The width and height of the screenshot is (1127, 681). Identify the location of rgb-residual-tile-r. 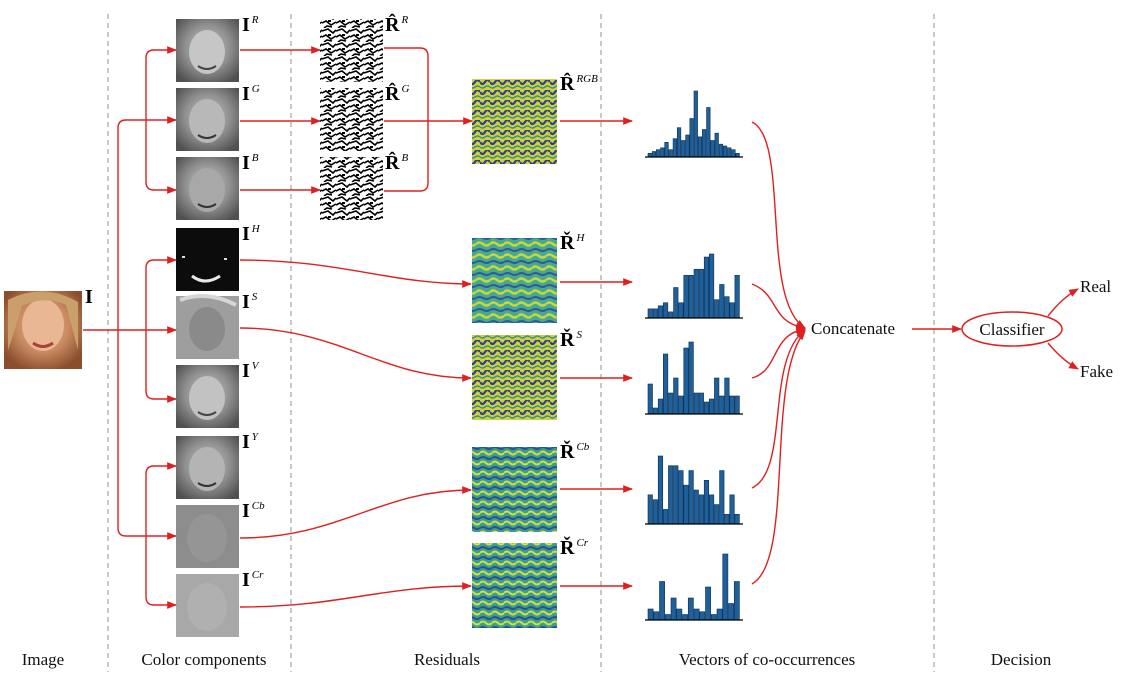
(351, 50).